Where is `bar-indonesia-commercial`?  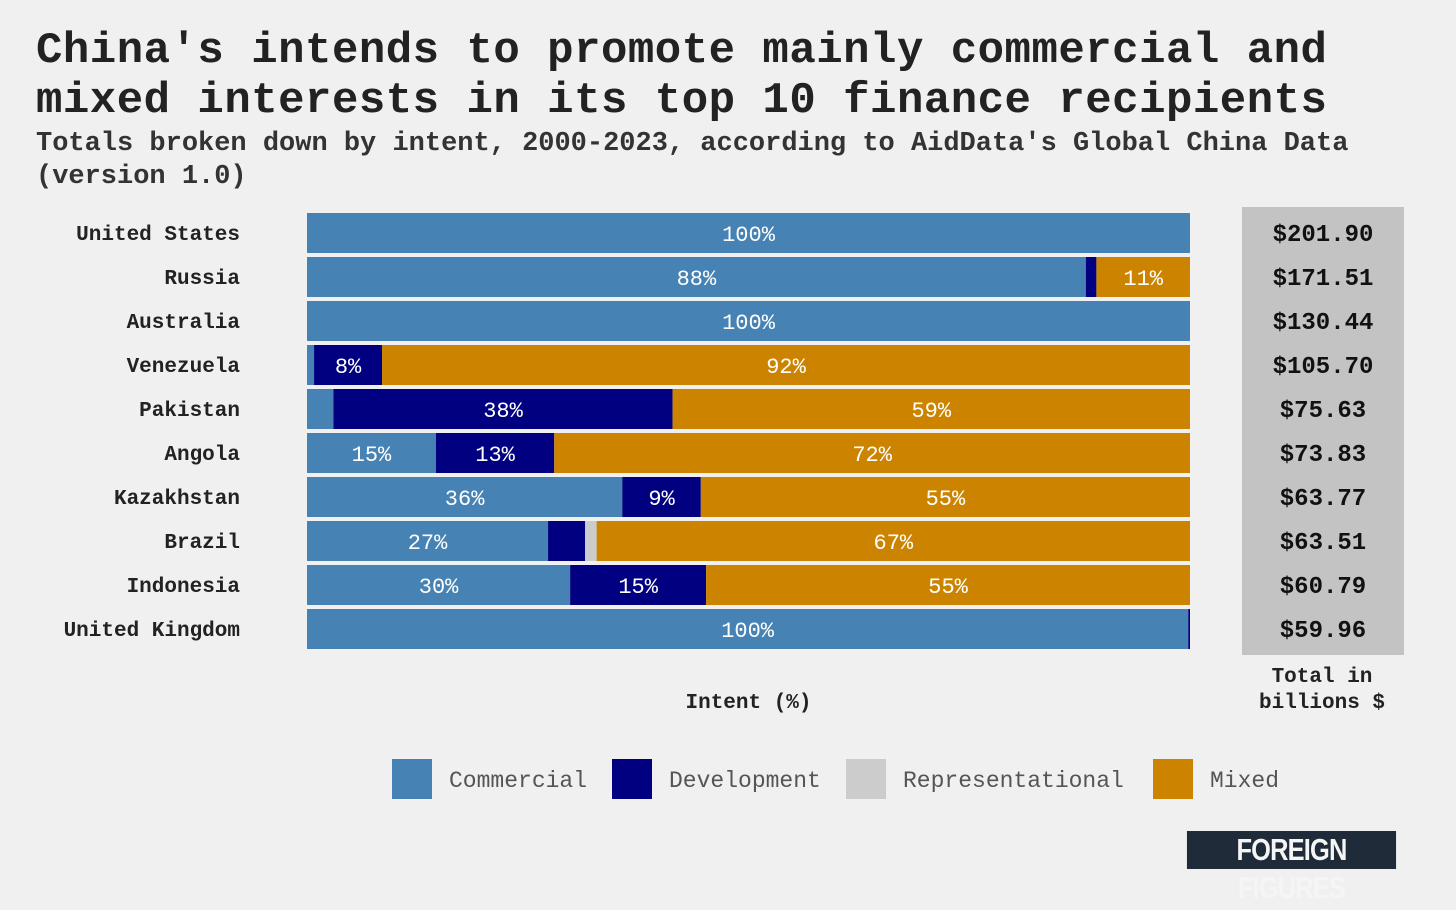 bar-indonesia-commercial is located at coordinates (439, 585).